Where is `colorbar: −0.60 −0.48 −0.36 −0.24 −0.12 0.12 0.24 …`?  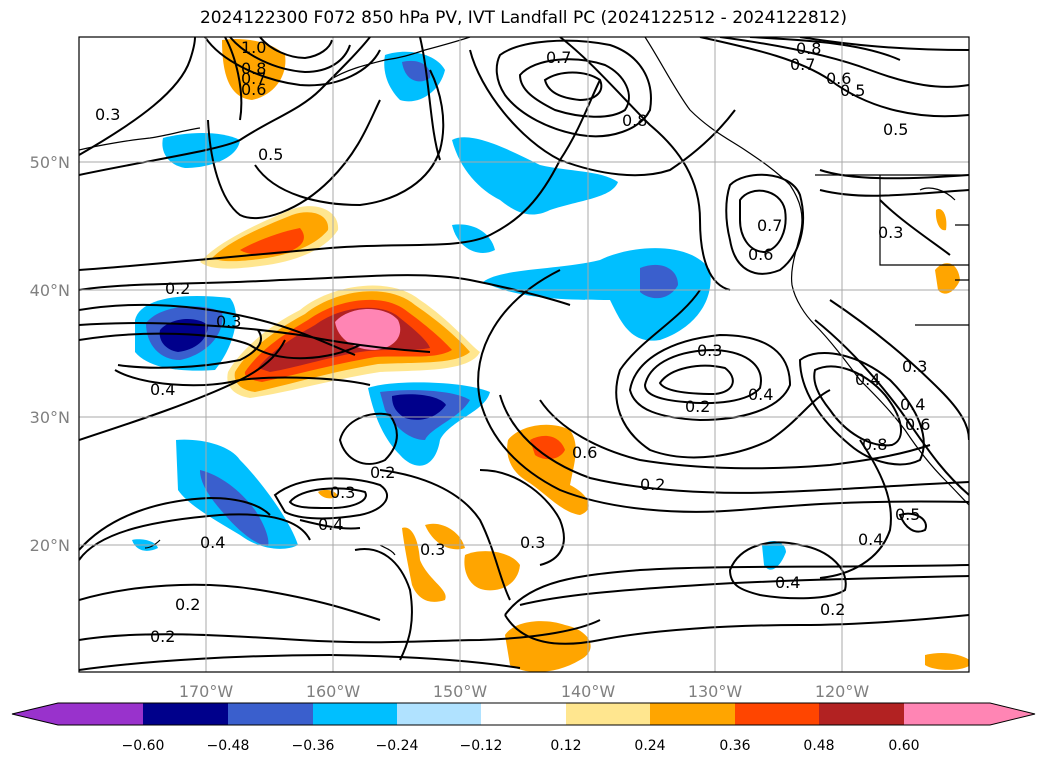
colorbar: −0.60 −0.48 −0.36 −0.24 −0.12 0.12 0.24 … is located at coordinates (523, 728).